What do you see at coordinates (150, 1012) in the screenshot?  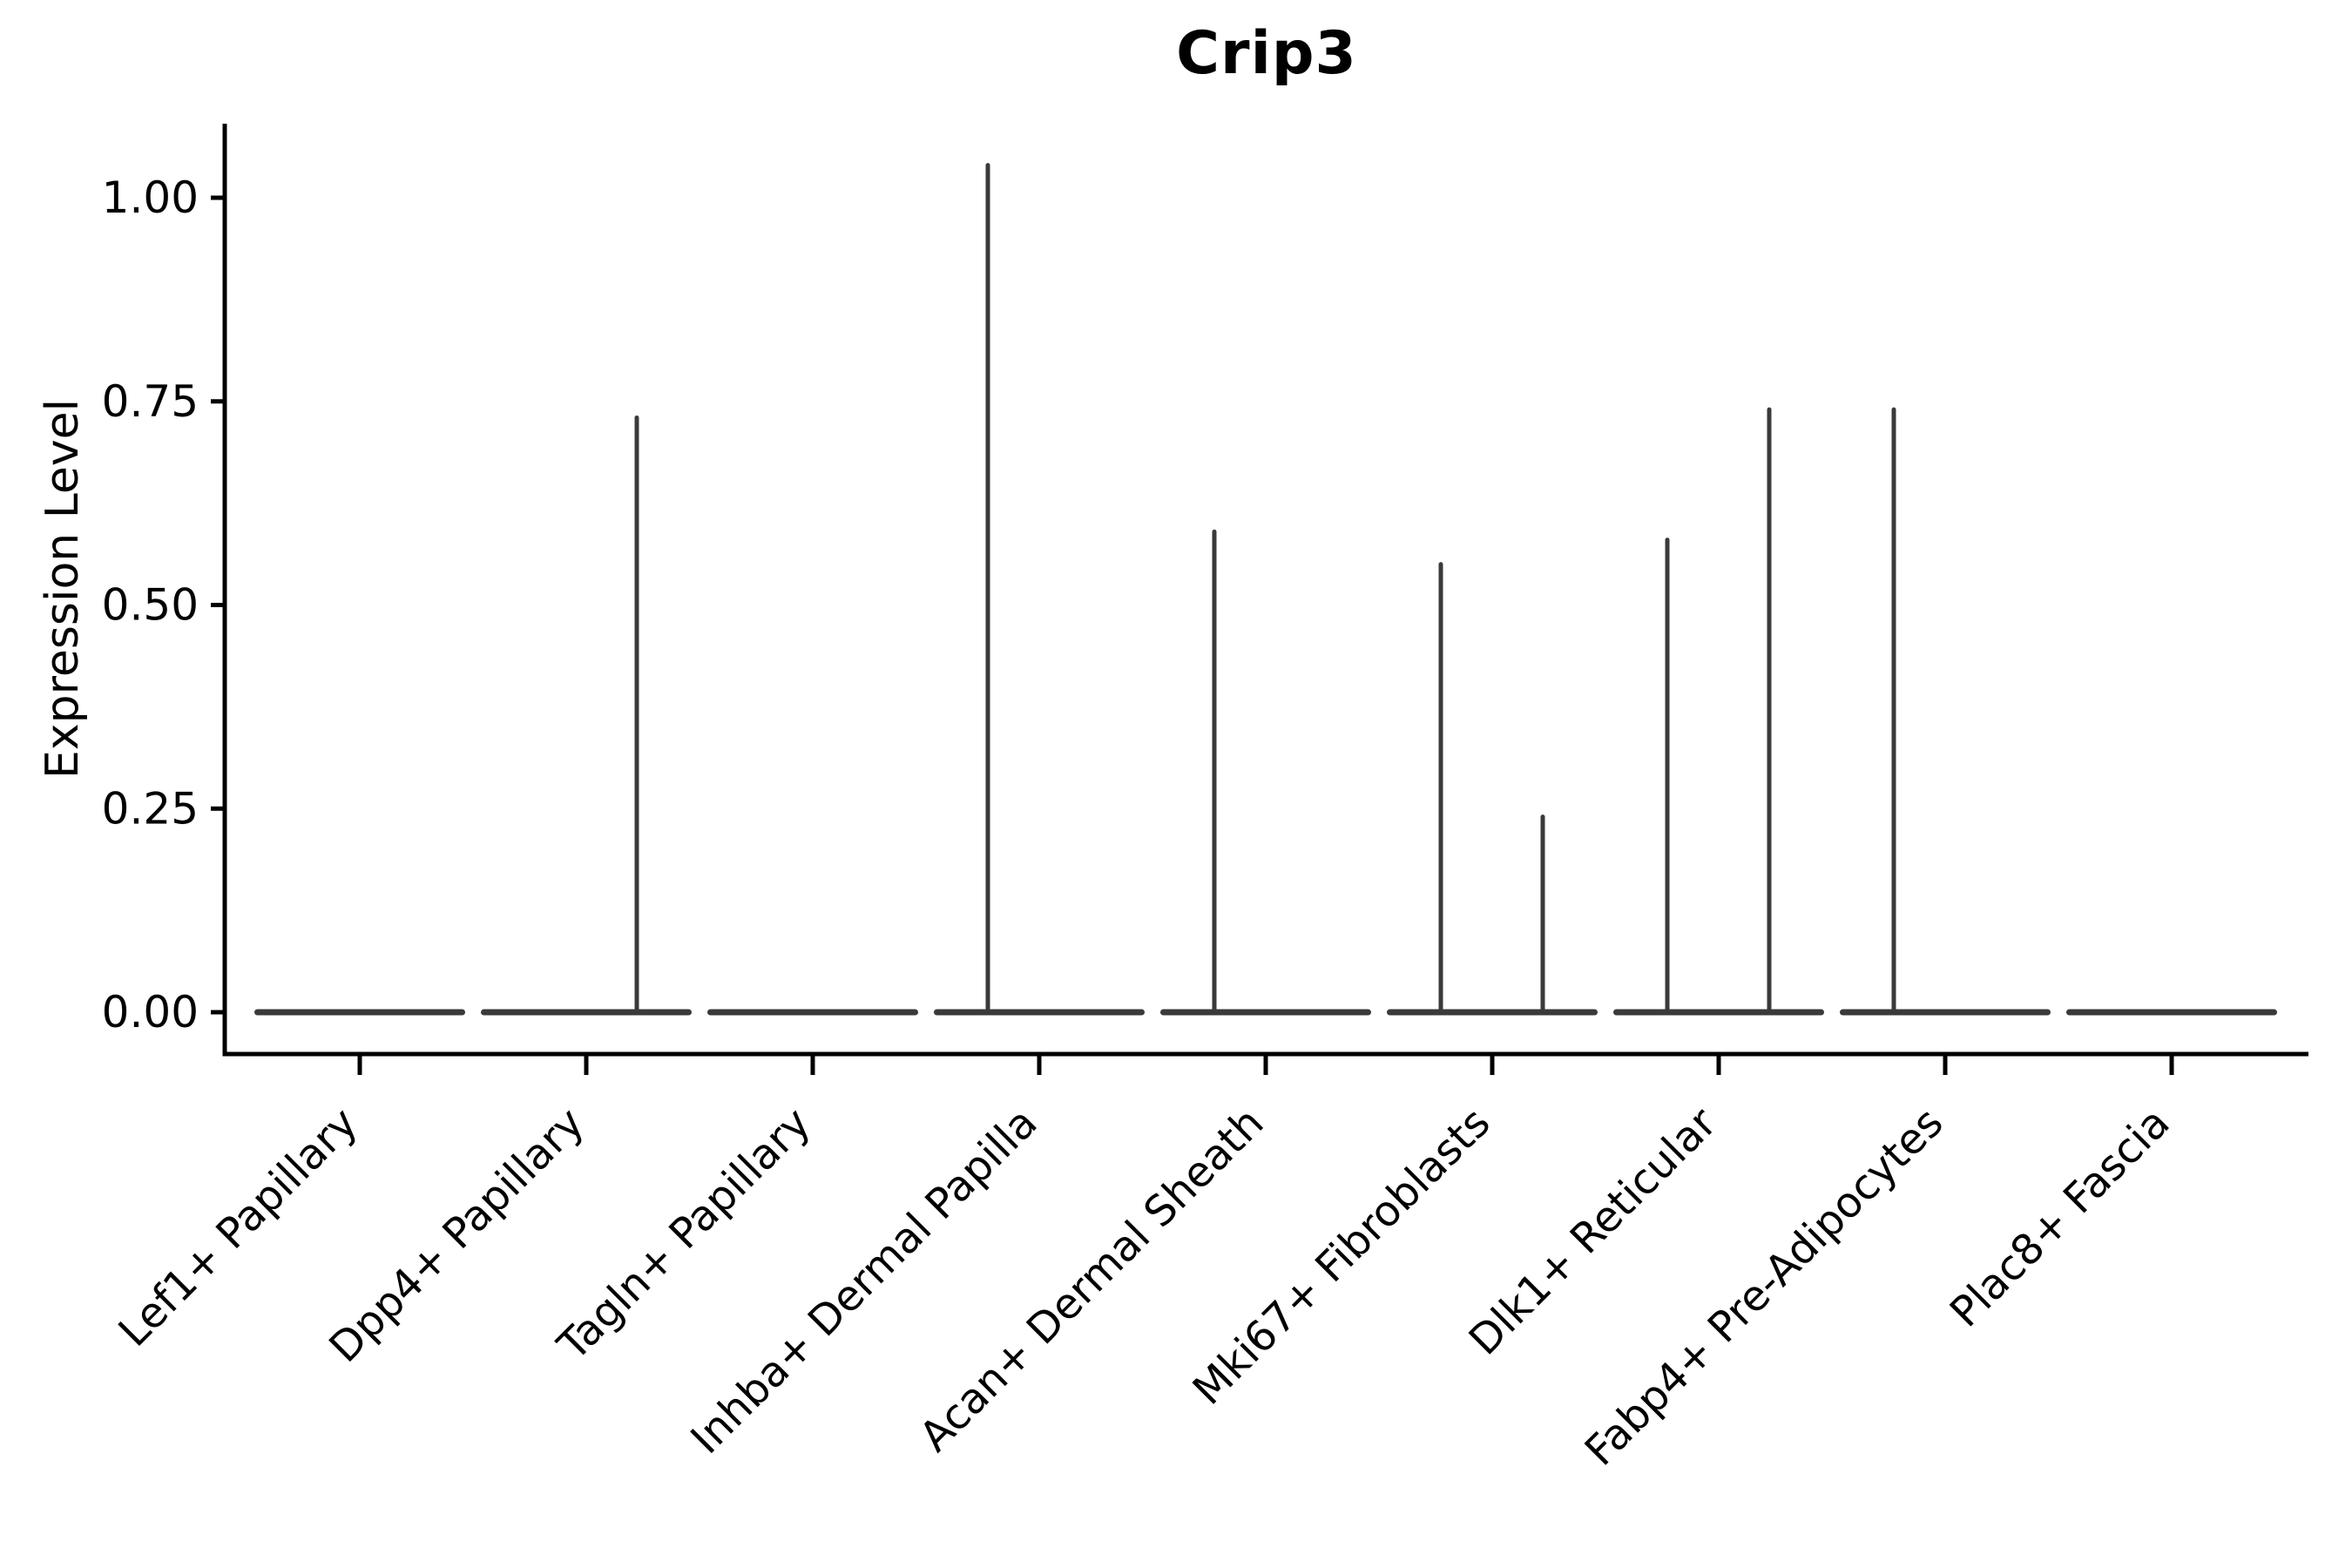 I see `y-tick-label: 0.00` at bounding box center [150, 1012].